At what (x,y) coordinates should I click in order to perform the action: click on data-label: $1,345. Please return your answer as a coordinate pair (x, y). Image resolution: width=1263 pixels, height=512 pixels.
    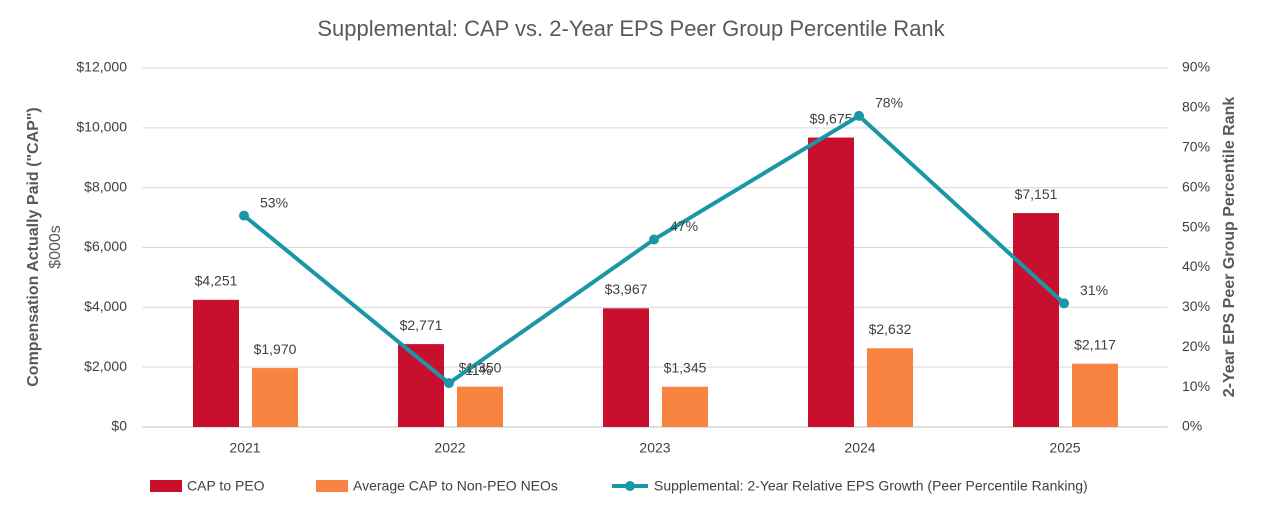
    Looking at the image, I should click on (685, 367).